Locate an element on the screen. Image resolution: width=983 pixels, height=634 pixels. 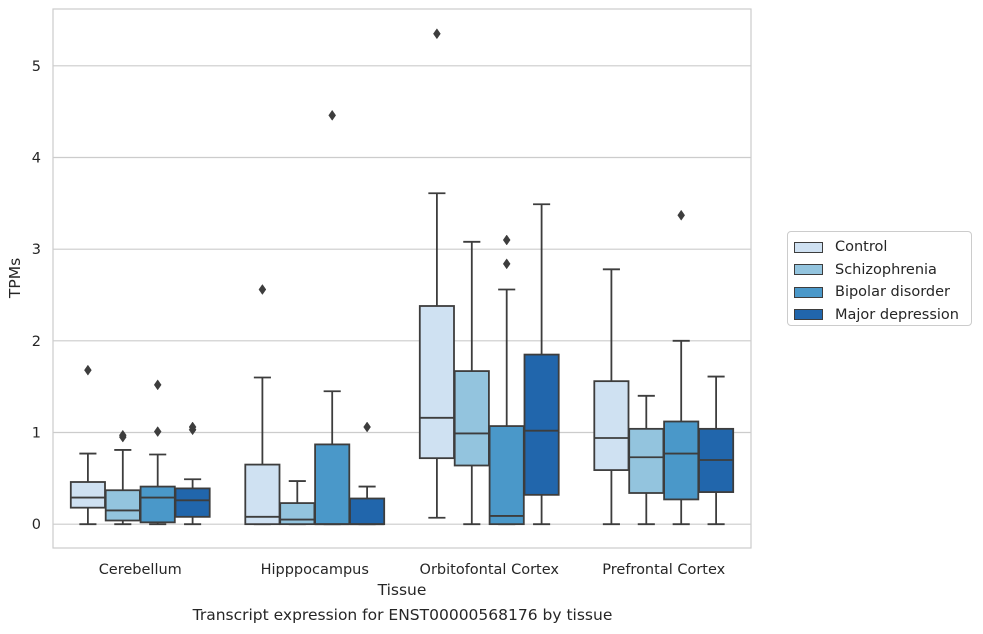
x-tick-label: Orbitofontal Cortex is located at coordinates (490, 570).